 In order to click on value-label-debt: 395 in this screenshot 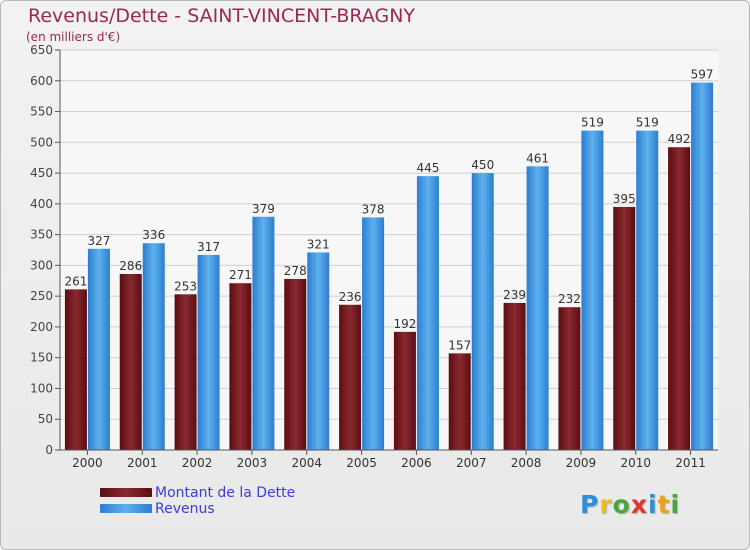, I will do `click(624, 199)`.